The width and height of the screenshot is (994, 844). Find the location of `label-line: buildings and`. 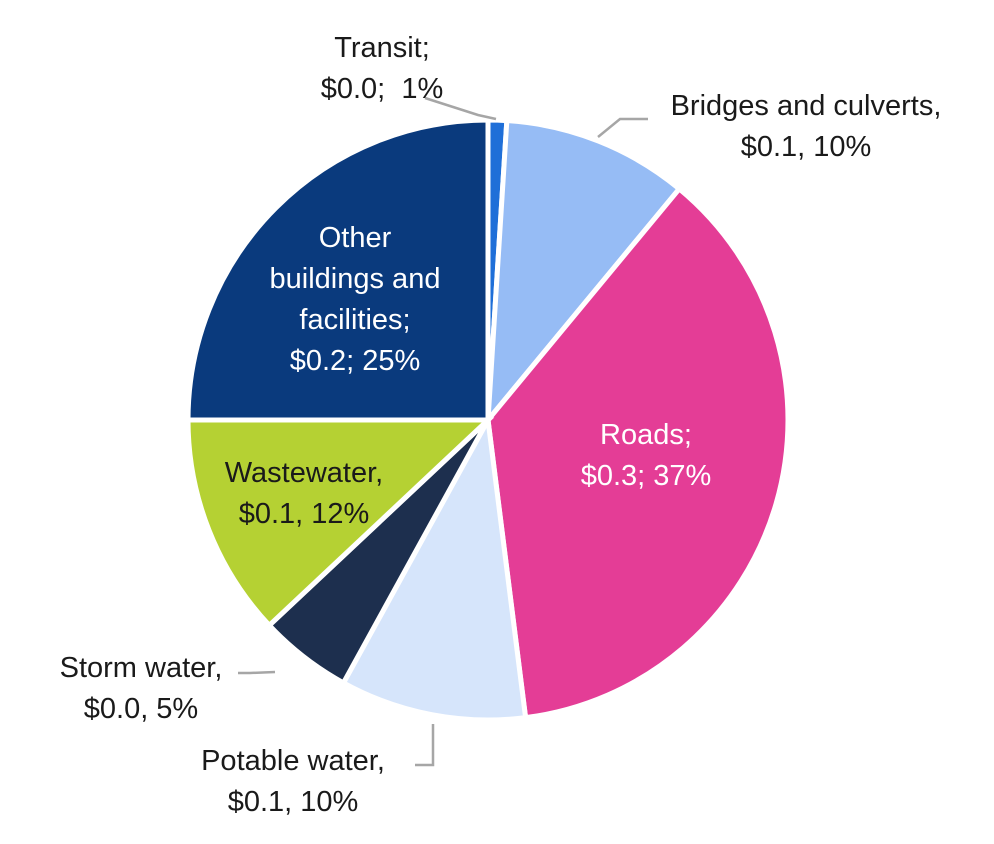

label-line: buildings and is located at coordinates (355, 279).